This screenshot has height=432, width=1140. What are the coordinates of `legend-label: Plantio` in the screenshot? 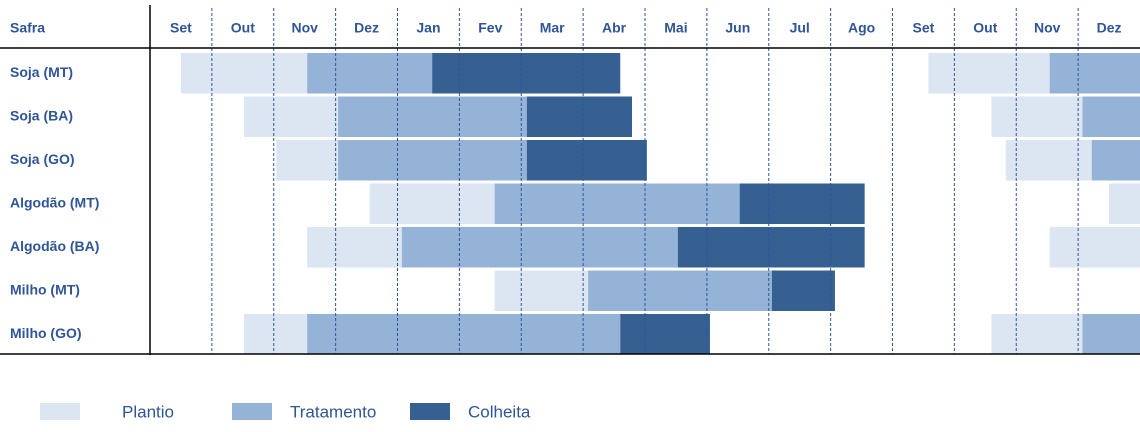 It's located at (148, 411).